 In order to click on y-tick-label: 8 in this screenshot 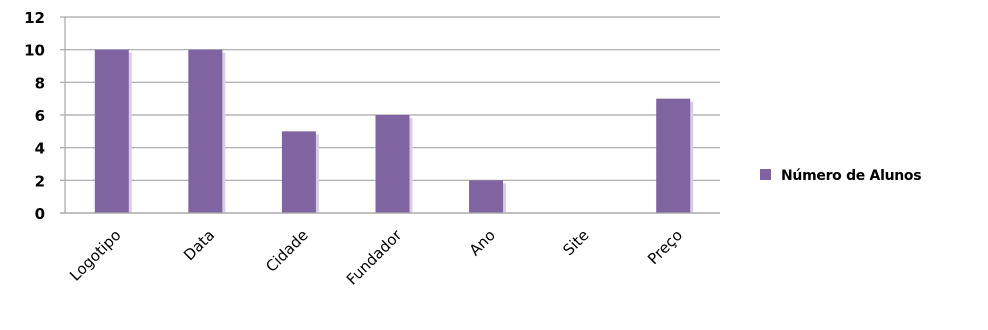, I will do `click(40, 83)`.